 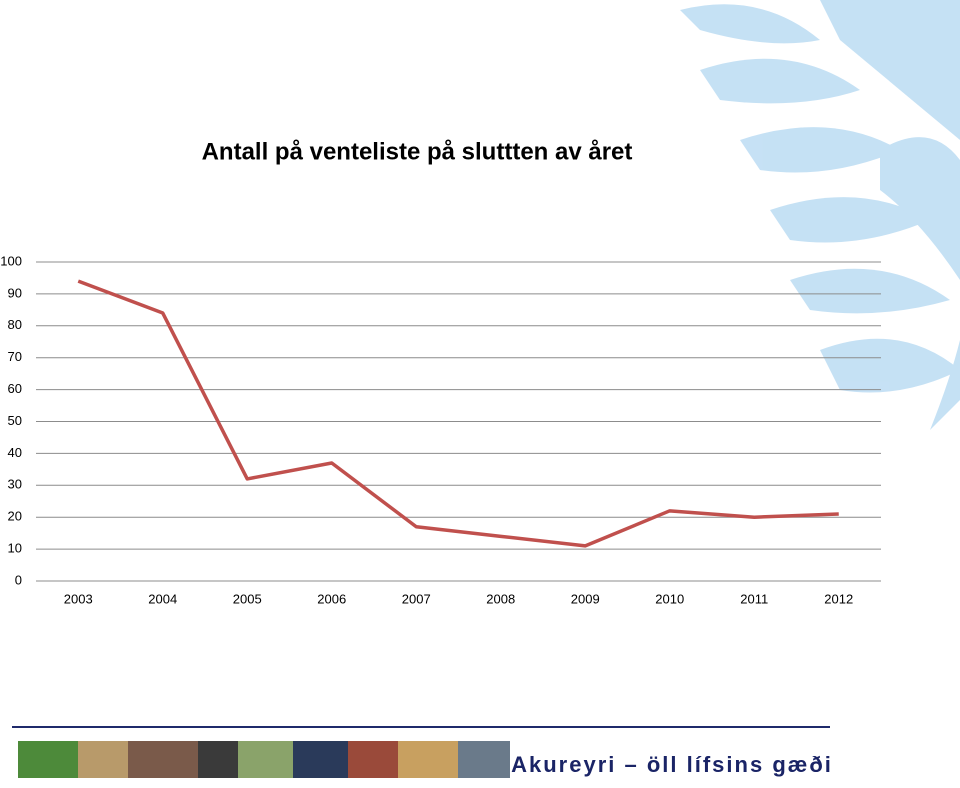 I want to click on y-tick-label: 80, so click(x=15, y=324).